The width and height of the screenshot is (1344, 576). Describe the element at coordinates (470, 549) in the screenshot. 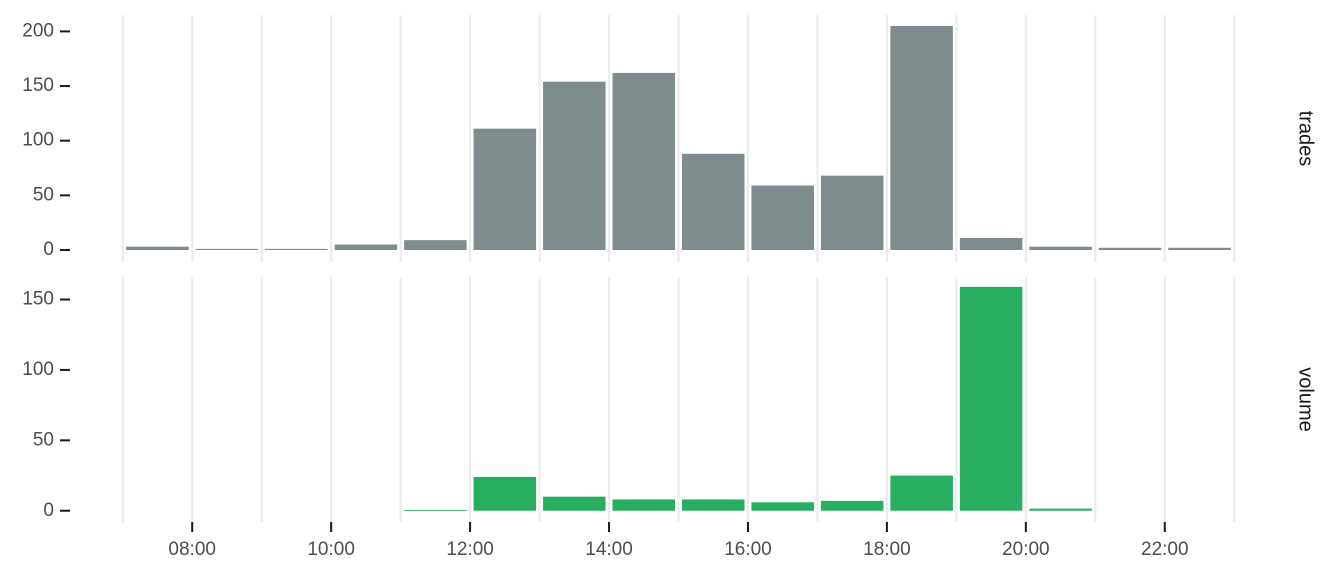

I see `x-tick-label: 12:00` at that location.